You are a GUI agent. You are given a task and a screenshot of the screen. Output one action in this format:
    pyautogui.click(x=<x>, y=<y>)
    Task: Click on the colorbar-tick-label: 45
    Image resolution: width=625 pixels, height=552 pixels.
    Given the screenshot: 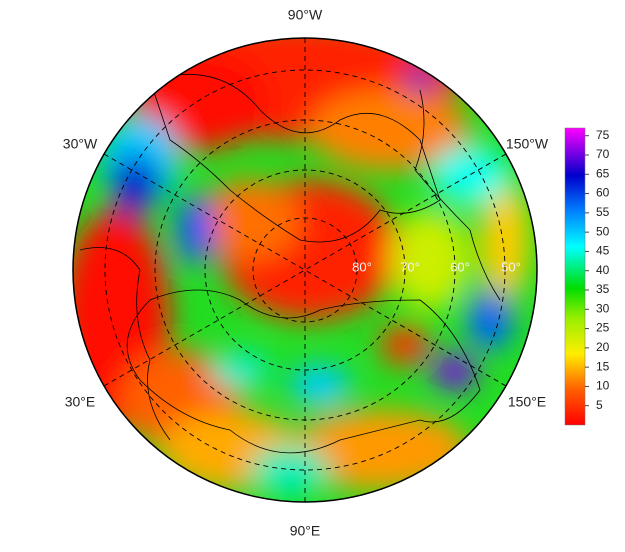 What is the action you would take?
    pyautogui.click(x=603, y=251)
    